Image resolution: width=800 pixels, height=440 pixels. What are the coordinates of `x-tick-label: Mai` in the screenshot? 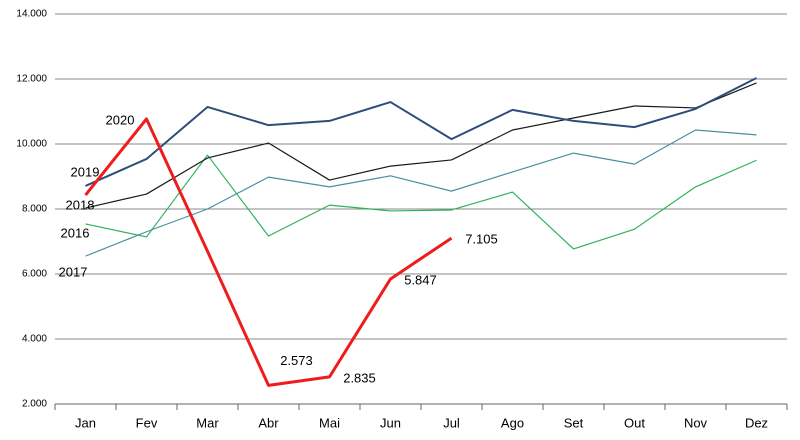 It's located at (329, 422).